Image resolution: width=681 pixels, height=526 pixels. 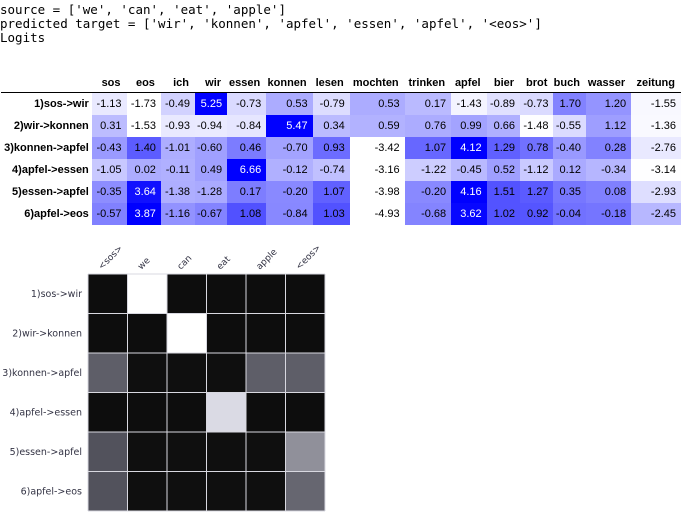 What do you see at coordinates (178, 126) in the screenshot?
I see `logit-cell: -0.93` at bounding box center [178, 126].